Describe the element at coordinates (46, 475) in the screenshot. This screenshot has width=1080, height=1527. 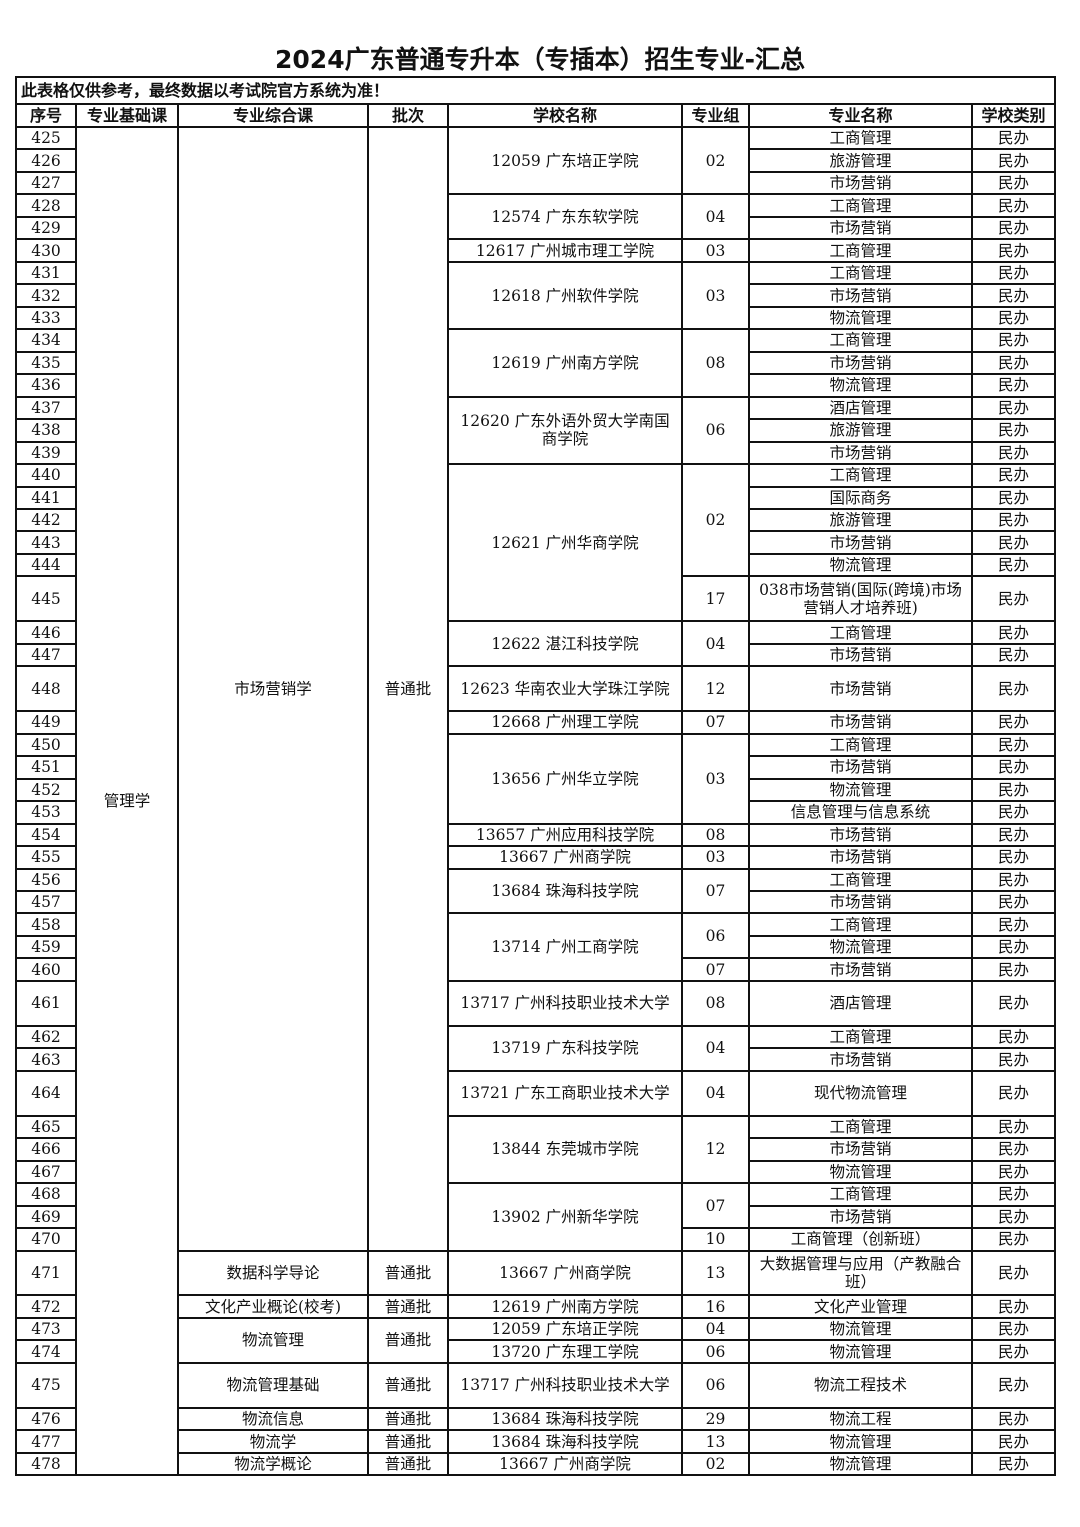
I see `seq-number: 440` at that location.